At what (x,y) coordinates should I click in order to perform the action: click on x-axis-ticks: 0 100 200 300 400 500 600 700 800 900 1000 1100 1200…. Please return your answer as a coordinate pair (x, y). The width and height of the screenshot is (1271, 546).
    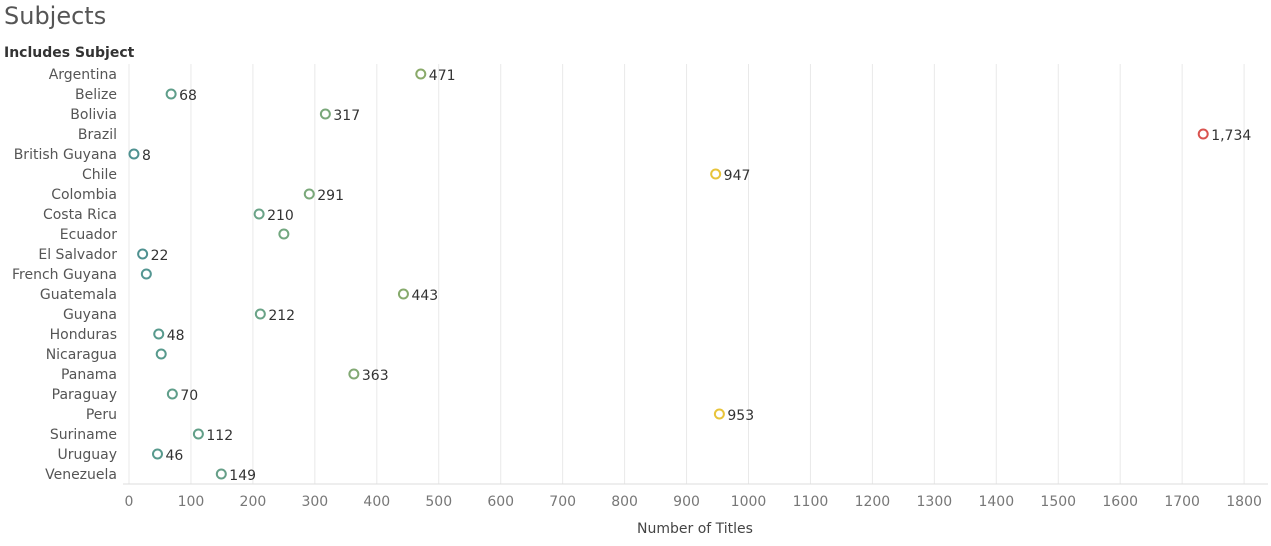
    Looking at the image, I should click on (693, 502).